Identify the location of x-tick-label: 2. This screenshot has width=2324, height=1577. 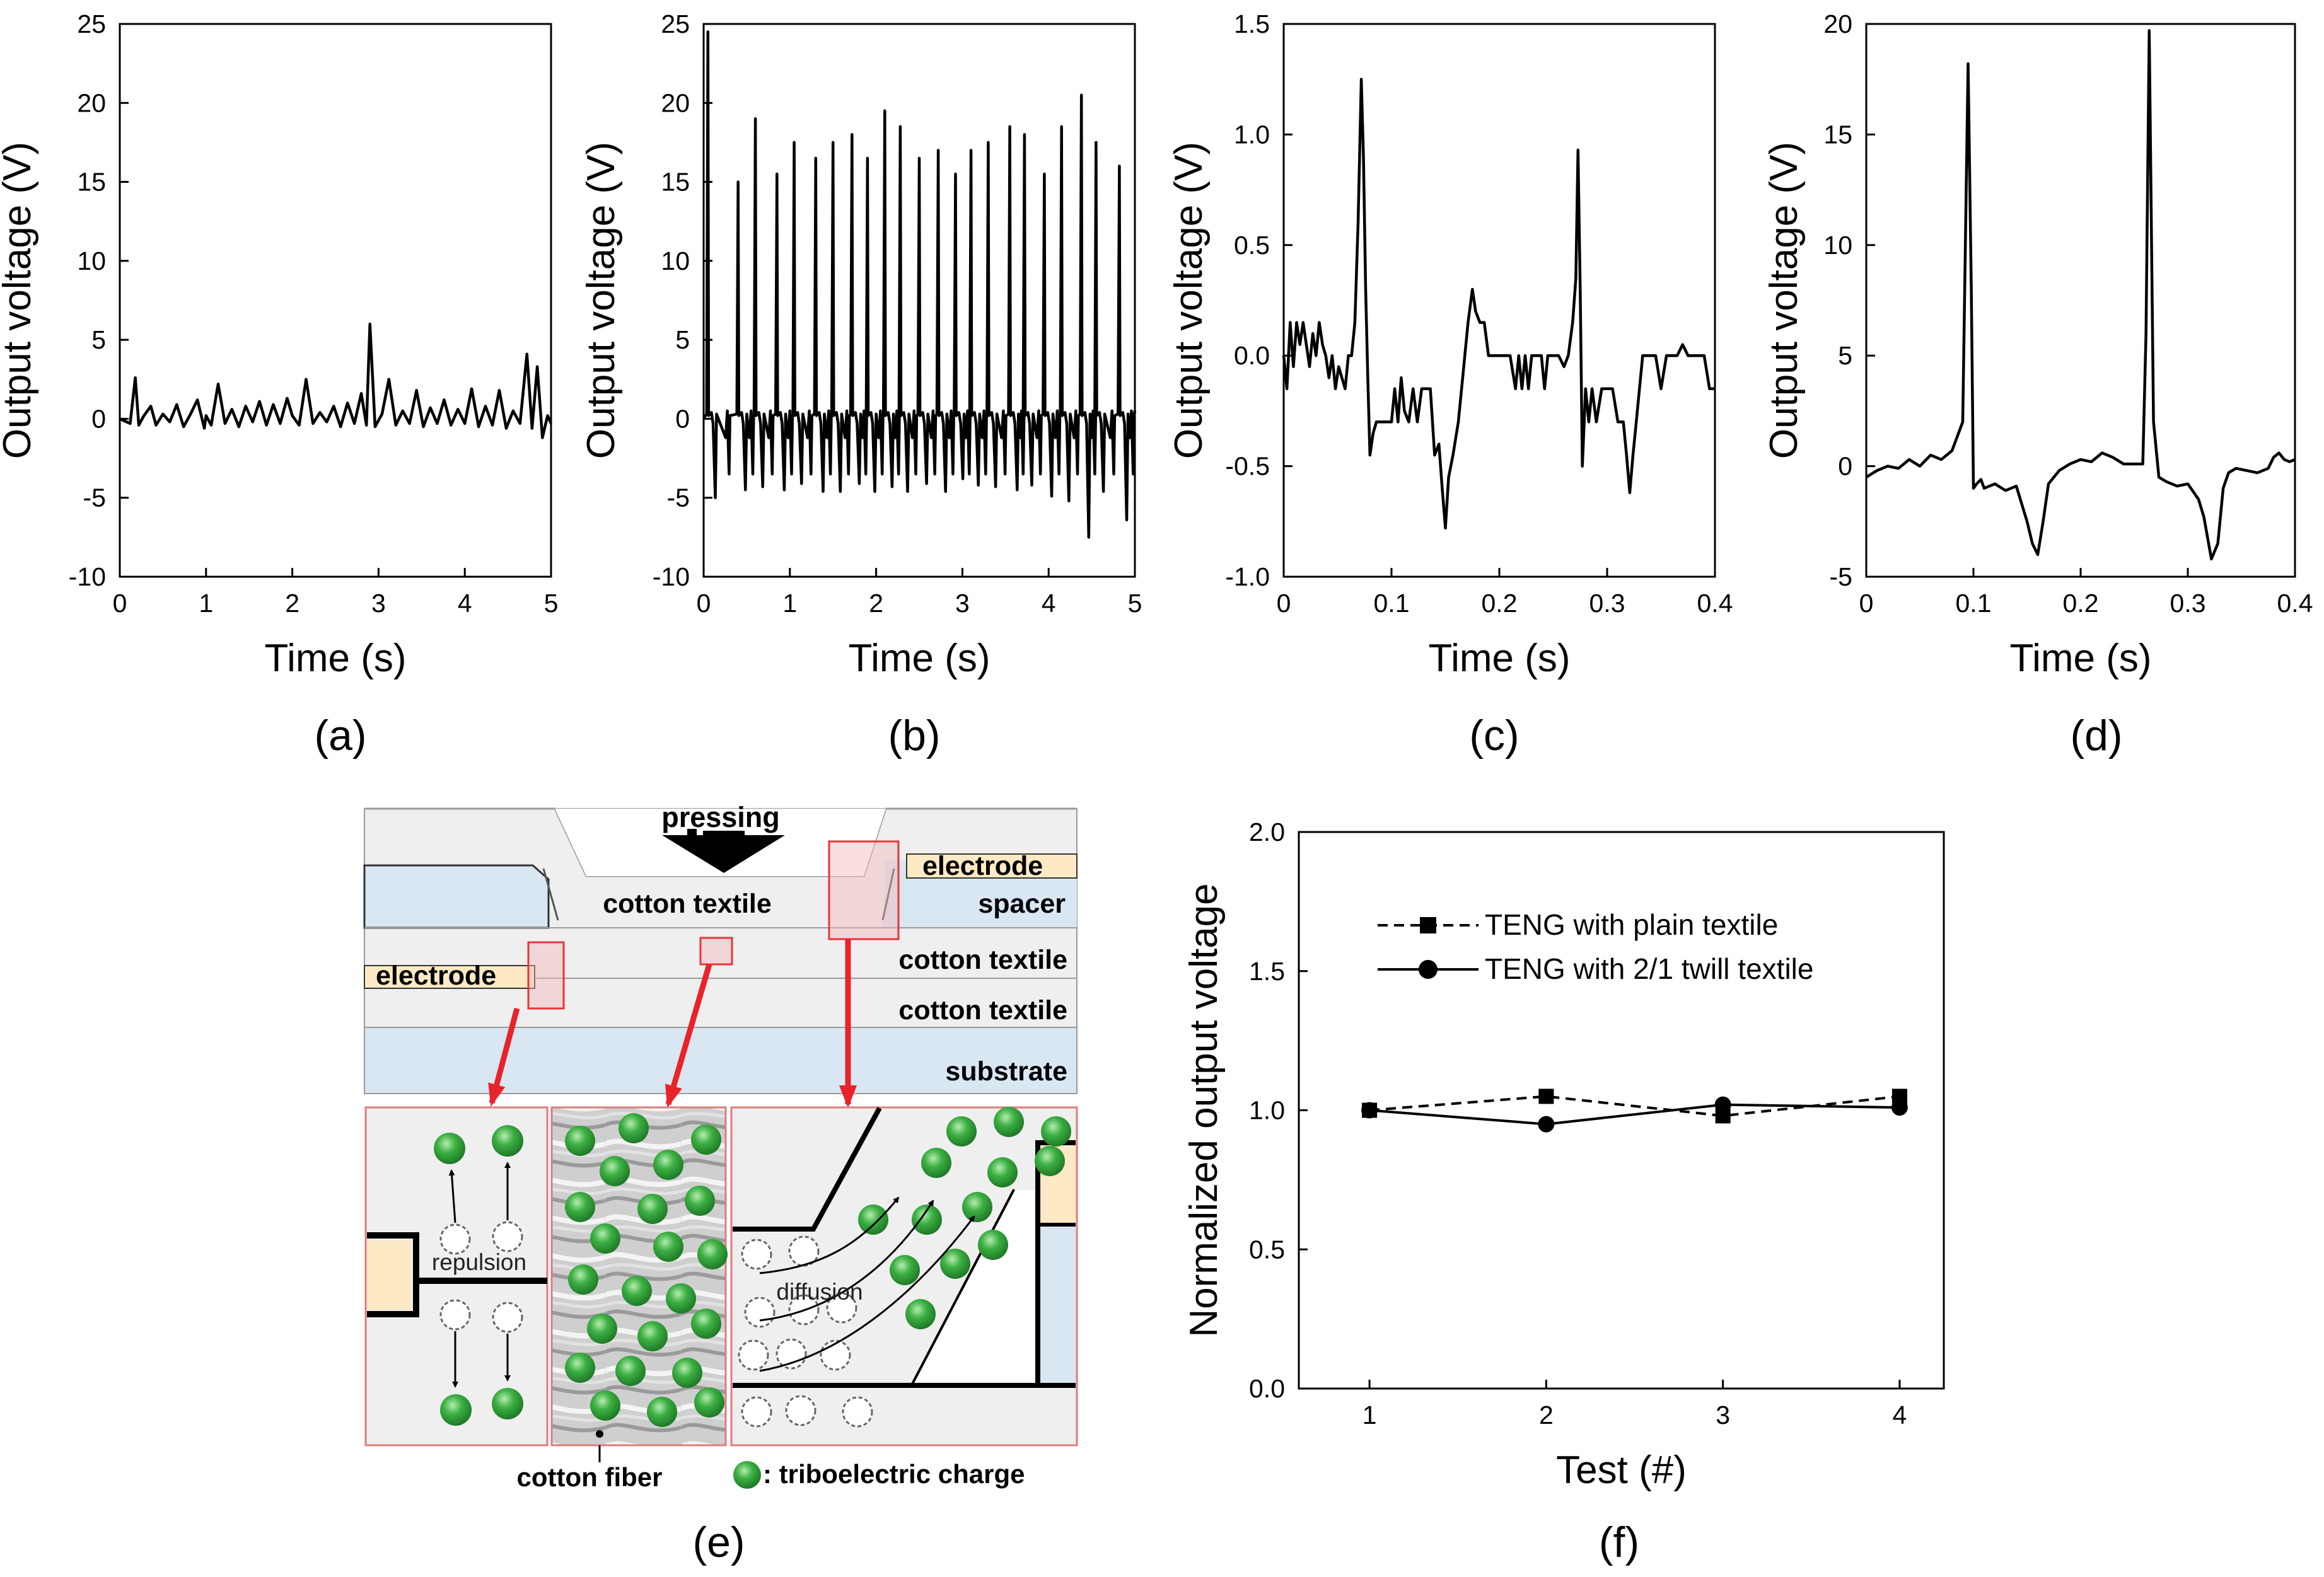
(876, 603).